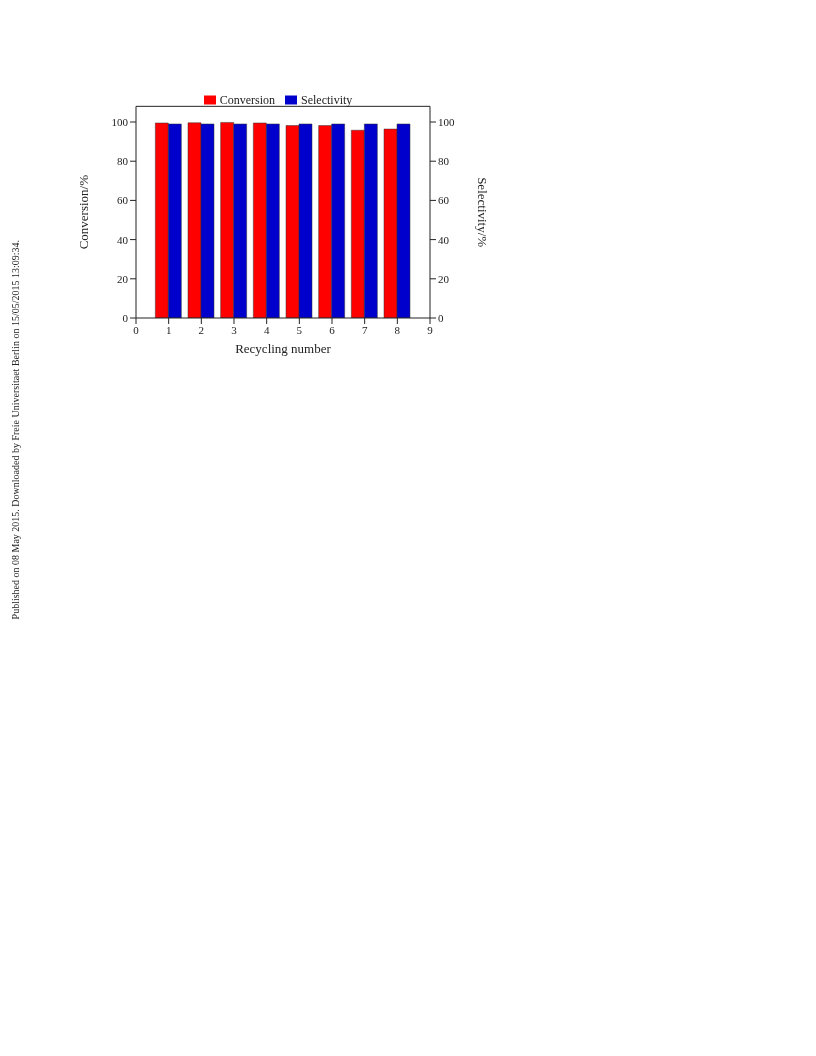 This screenshot has height=1056, width=816. Describe the element at coordinates (123, 278) in the screenshot. I see `y-tick-label: 20` at that location.